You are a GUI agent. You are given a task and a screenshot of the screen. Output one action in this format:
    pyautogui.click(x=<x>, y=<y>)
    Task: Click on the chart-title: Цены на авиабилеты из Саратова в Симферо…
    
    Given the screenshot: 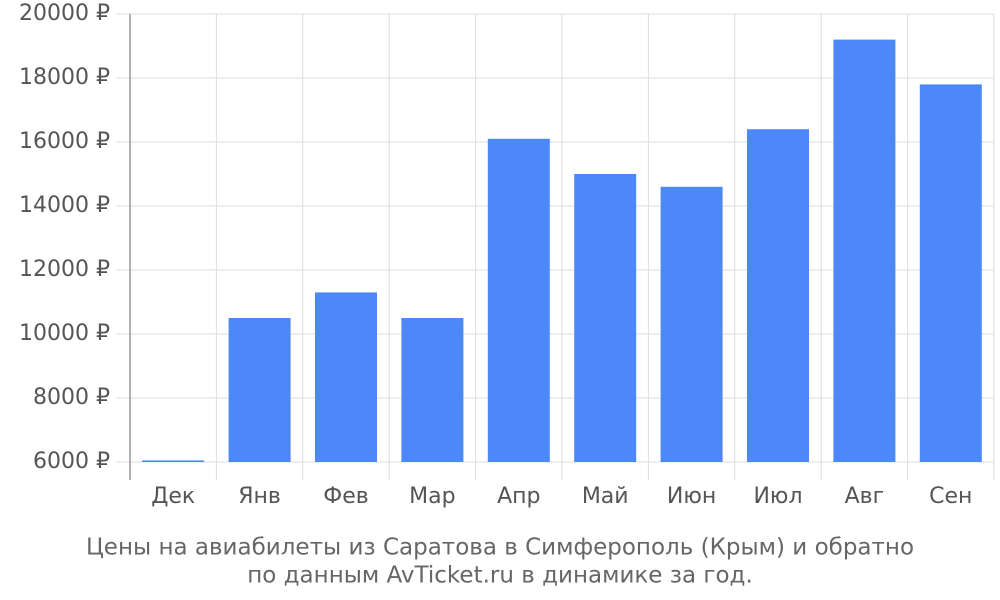 What is the action you would take?
    pyautogui.click(x=500, y=548)
    